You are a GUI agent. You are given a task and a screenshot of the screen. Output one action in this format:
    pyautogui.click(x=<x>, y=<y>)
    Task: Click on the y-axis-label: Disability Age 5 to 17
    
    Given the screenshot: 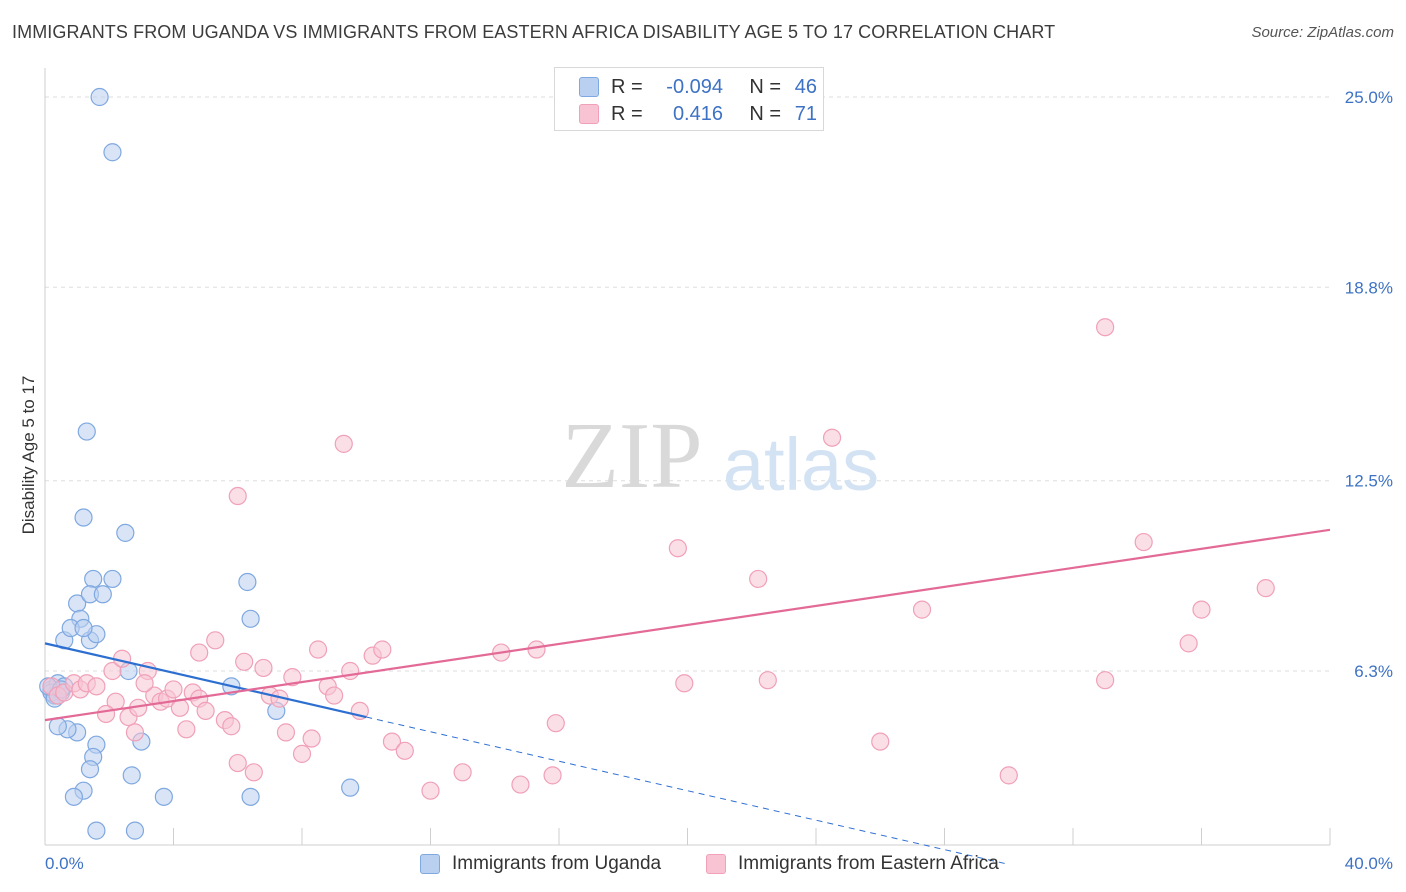 What is the action you would take?
    pyautogui.click(x=28, y=455)
    